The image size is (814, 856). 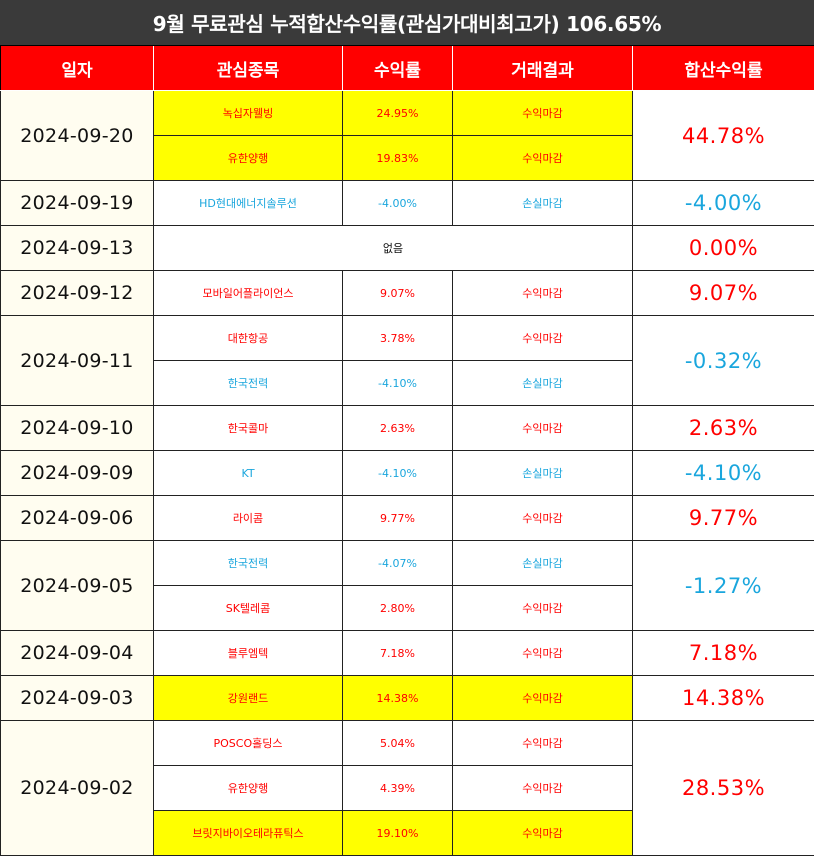 I want to click on total-return-cell: 9.07%, so click(x=723, y=293).